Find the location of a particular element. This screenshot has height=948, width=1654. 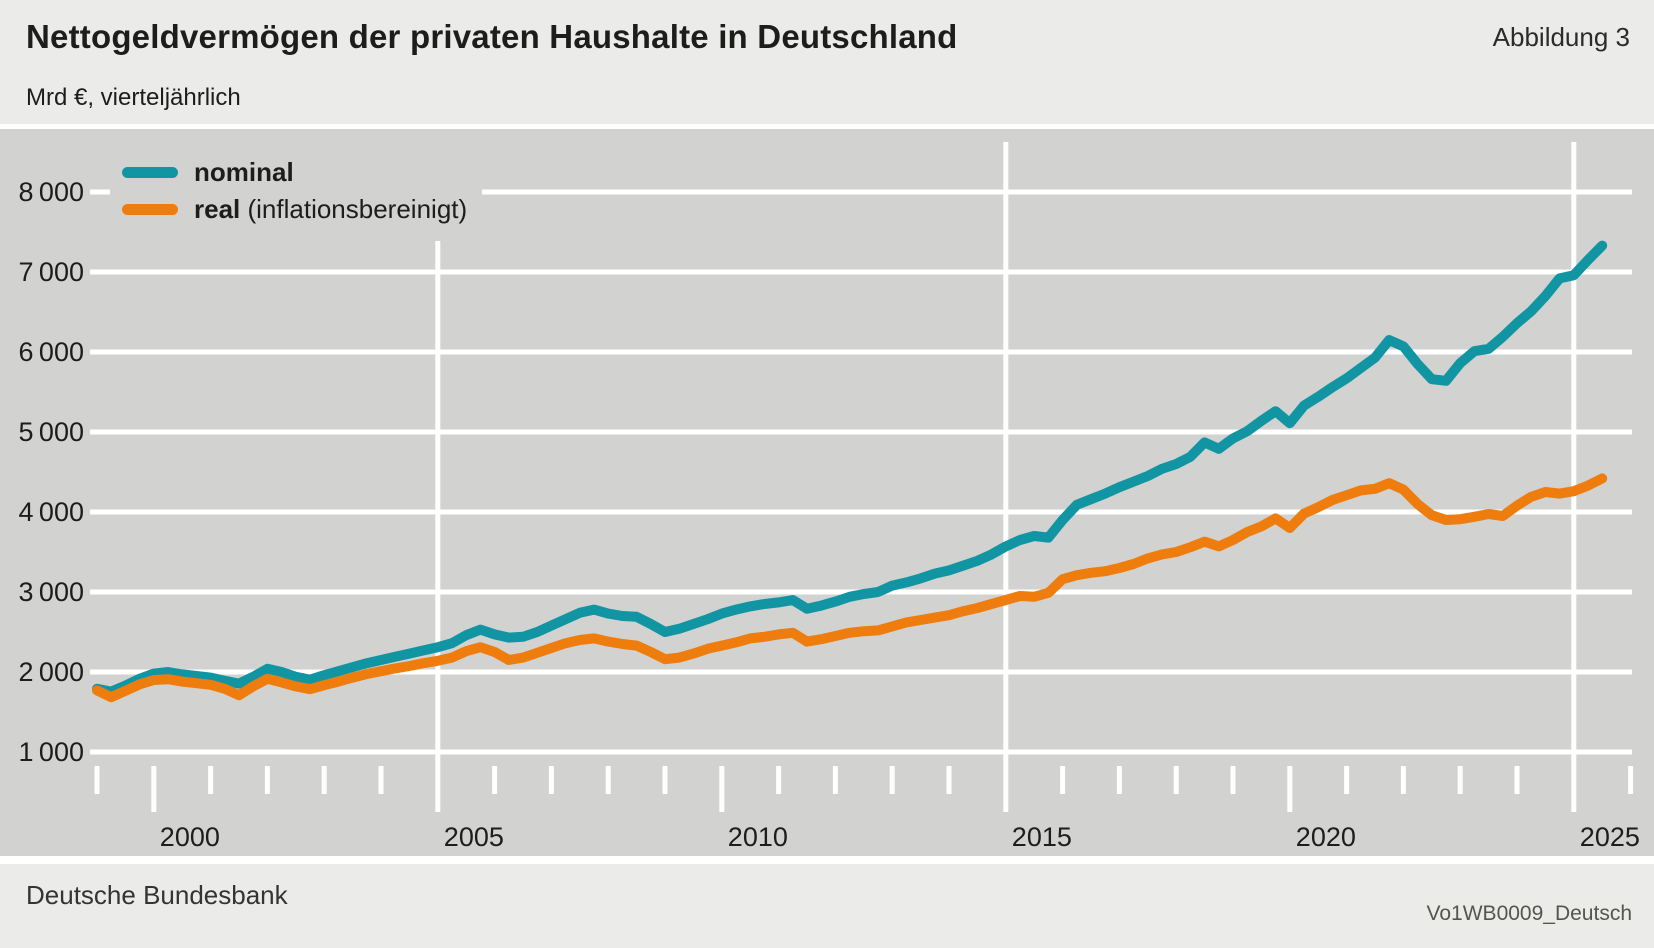

header-separator is located at coordinates (827, 126).